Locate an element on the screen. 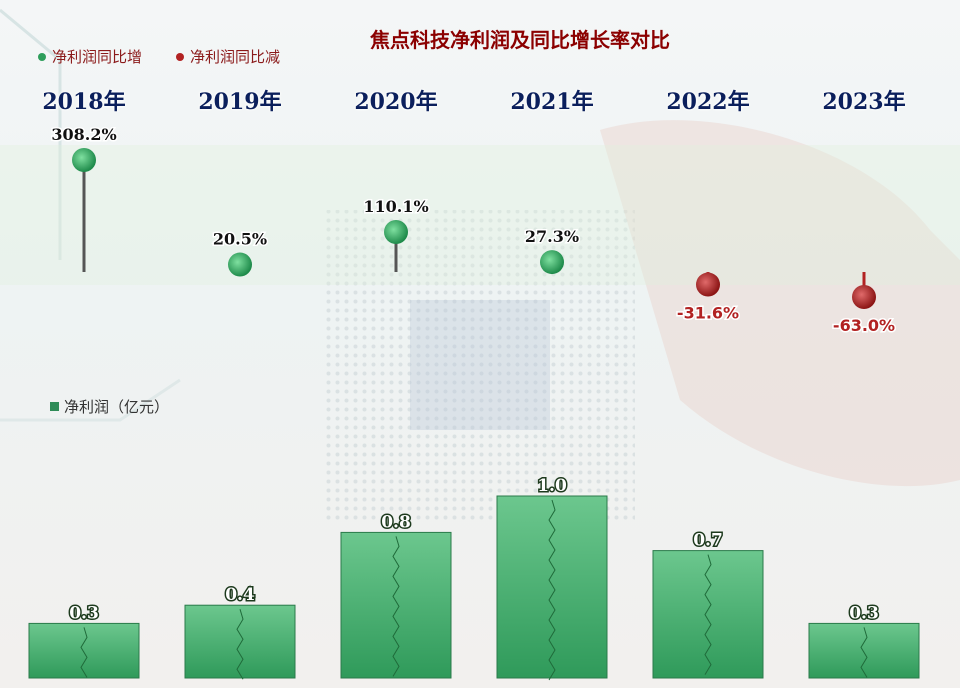 The width and height of the screenshot is (960, 688). legend-profit-label: 净利润（亿元） is located at coordinates (117, 407).